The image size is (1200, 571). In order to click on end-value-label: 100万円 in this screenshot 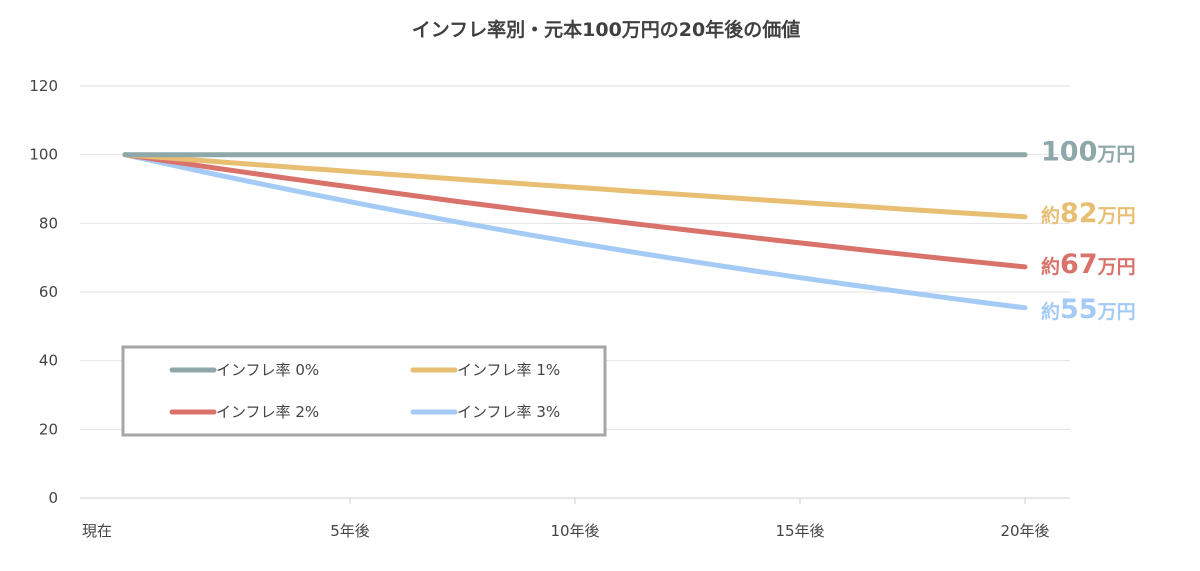, I will do `click(1088, 152)`.